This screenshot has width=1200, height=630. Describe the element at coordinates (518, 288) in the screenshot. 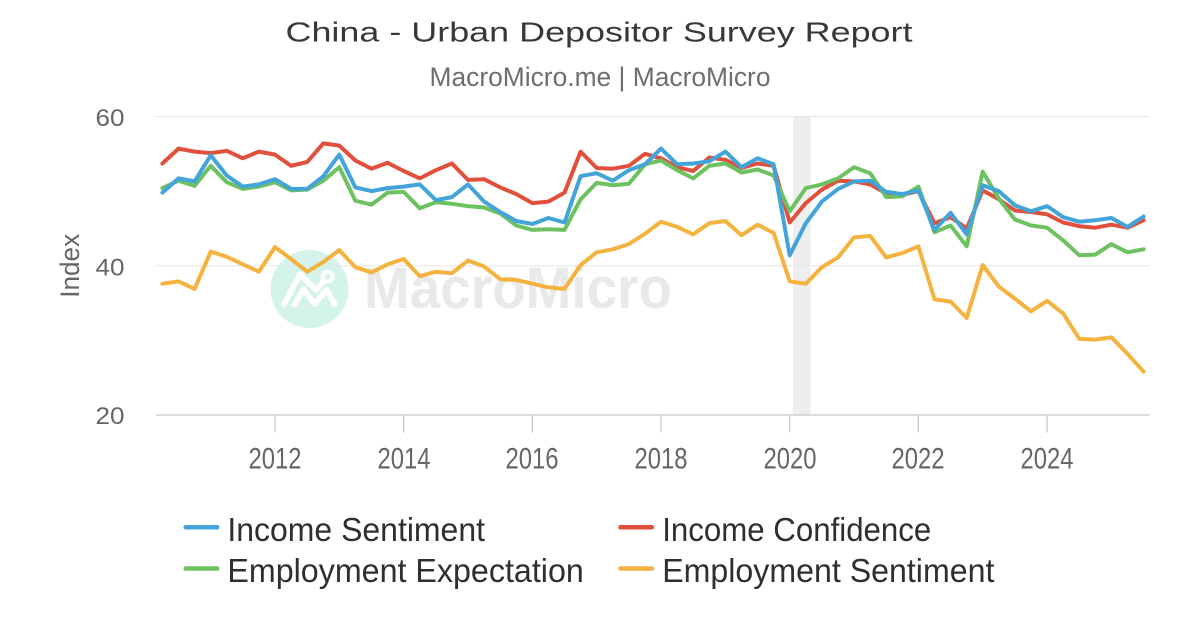

I see `svg-text: MacroMicro` at that location.